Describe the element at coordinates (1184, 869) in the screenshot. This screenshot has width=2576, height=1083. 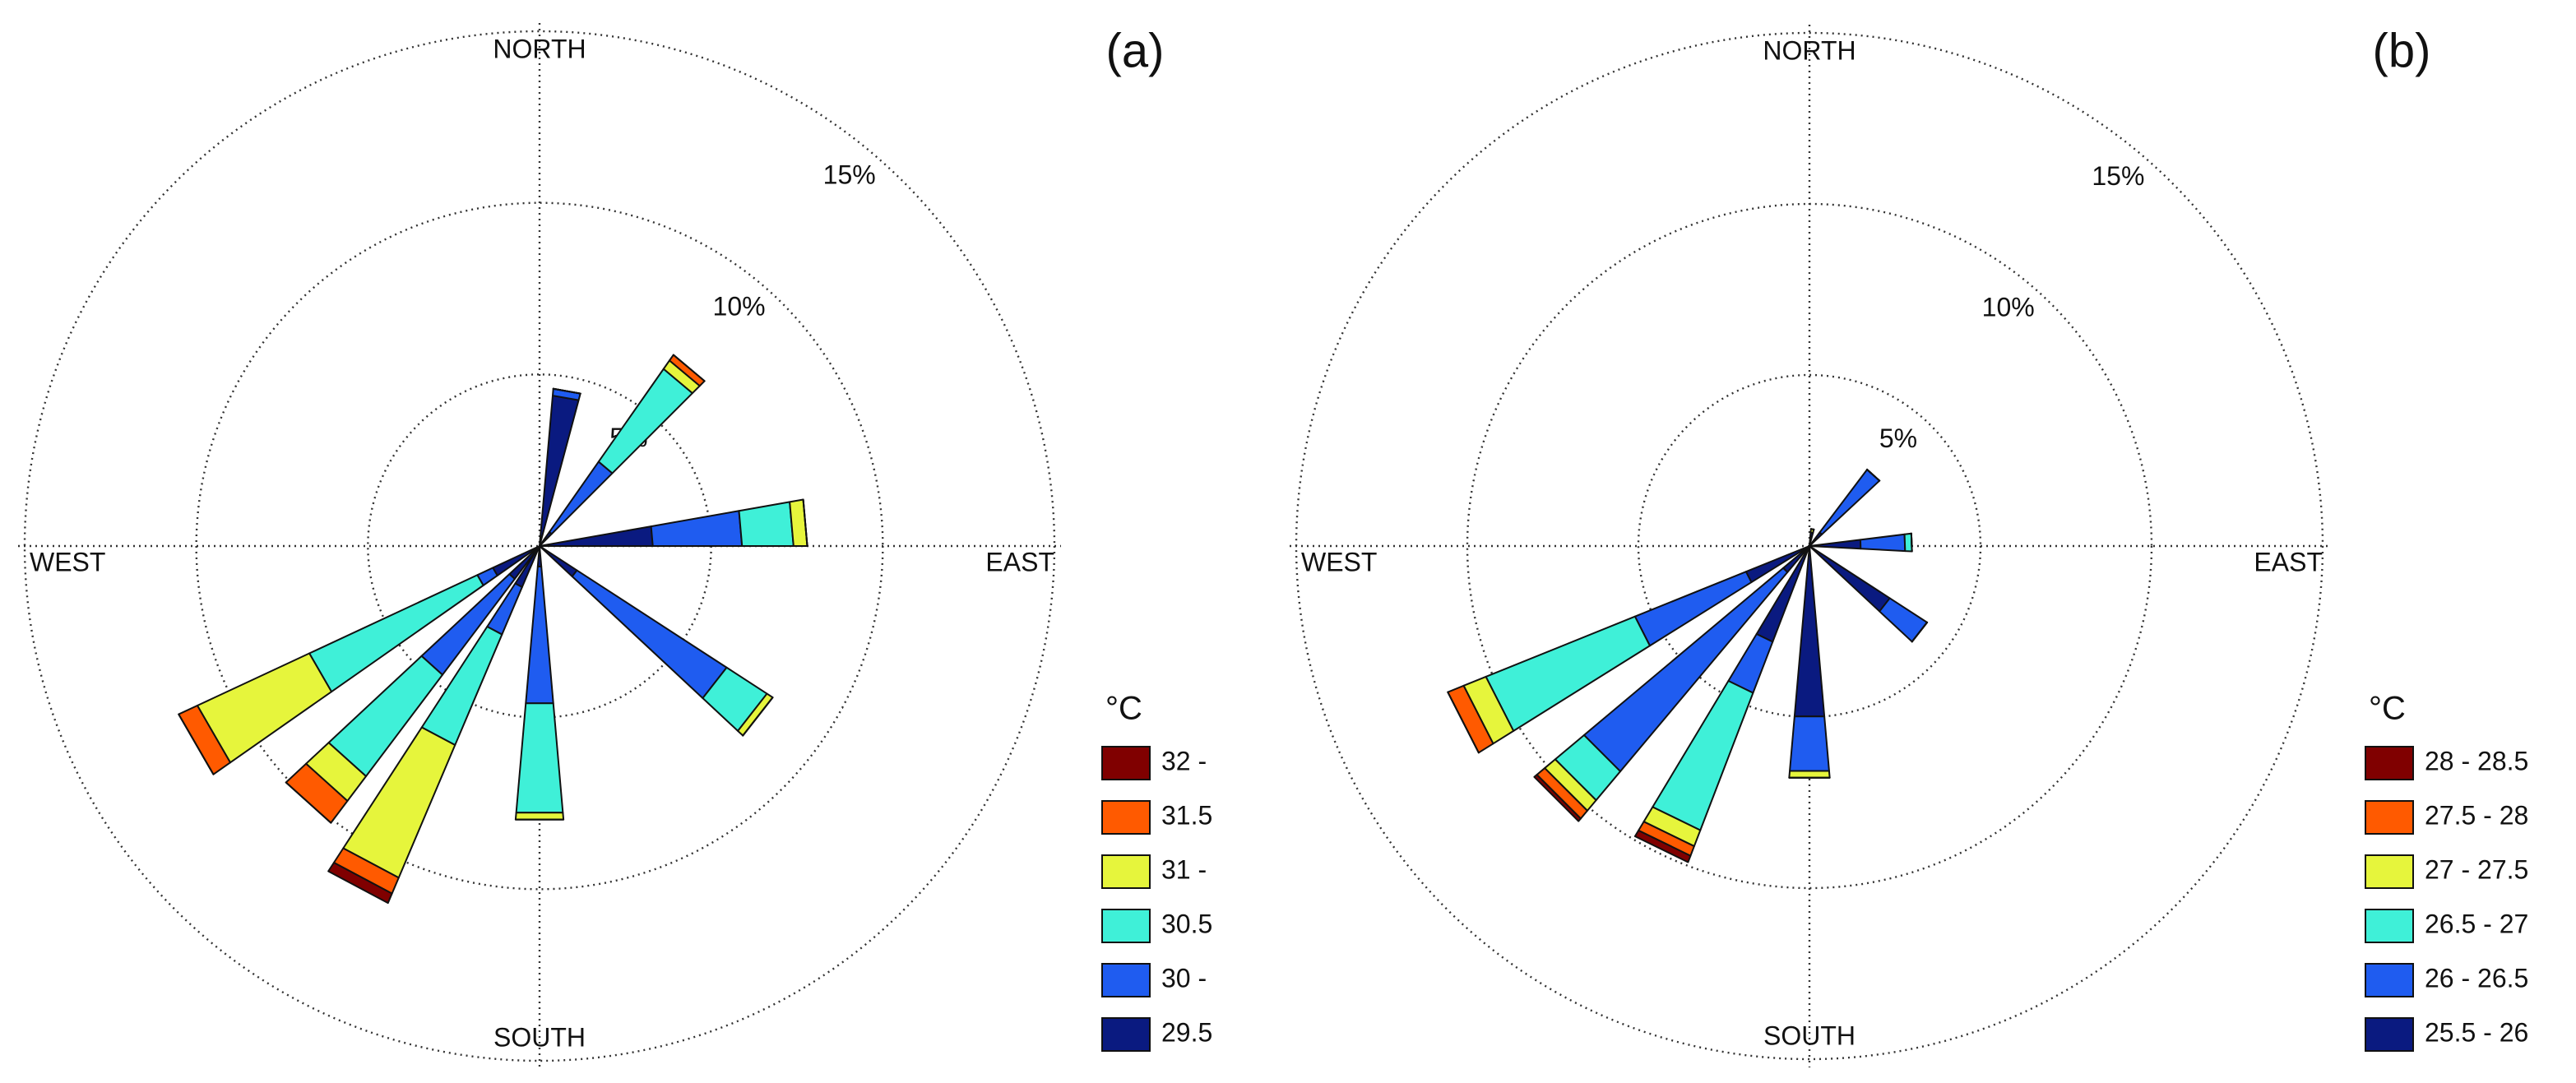
I see `legend-label: 31 -` at that location.